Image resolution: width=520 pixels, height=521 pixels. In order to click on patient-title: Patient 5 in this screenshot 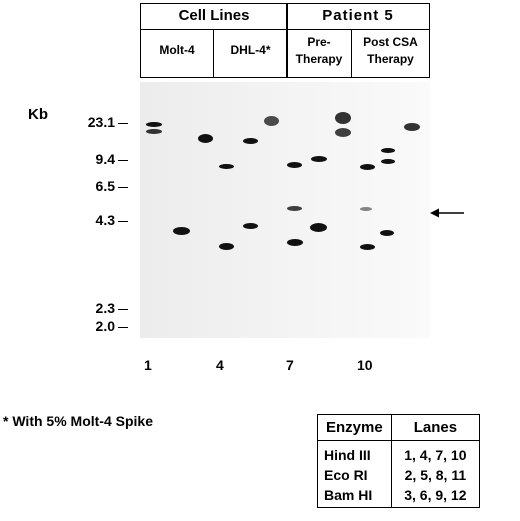, I will do `click(358, 15)`.